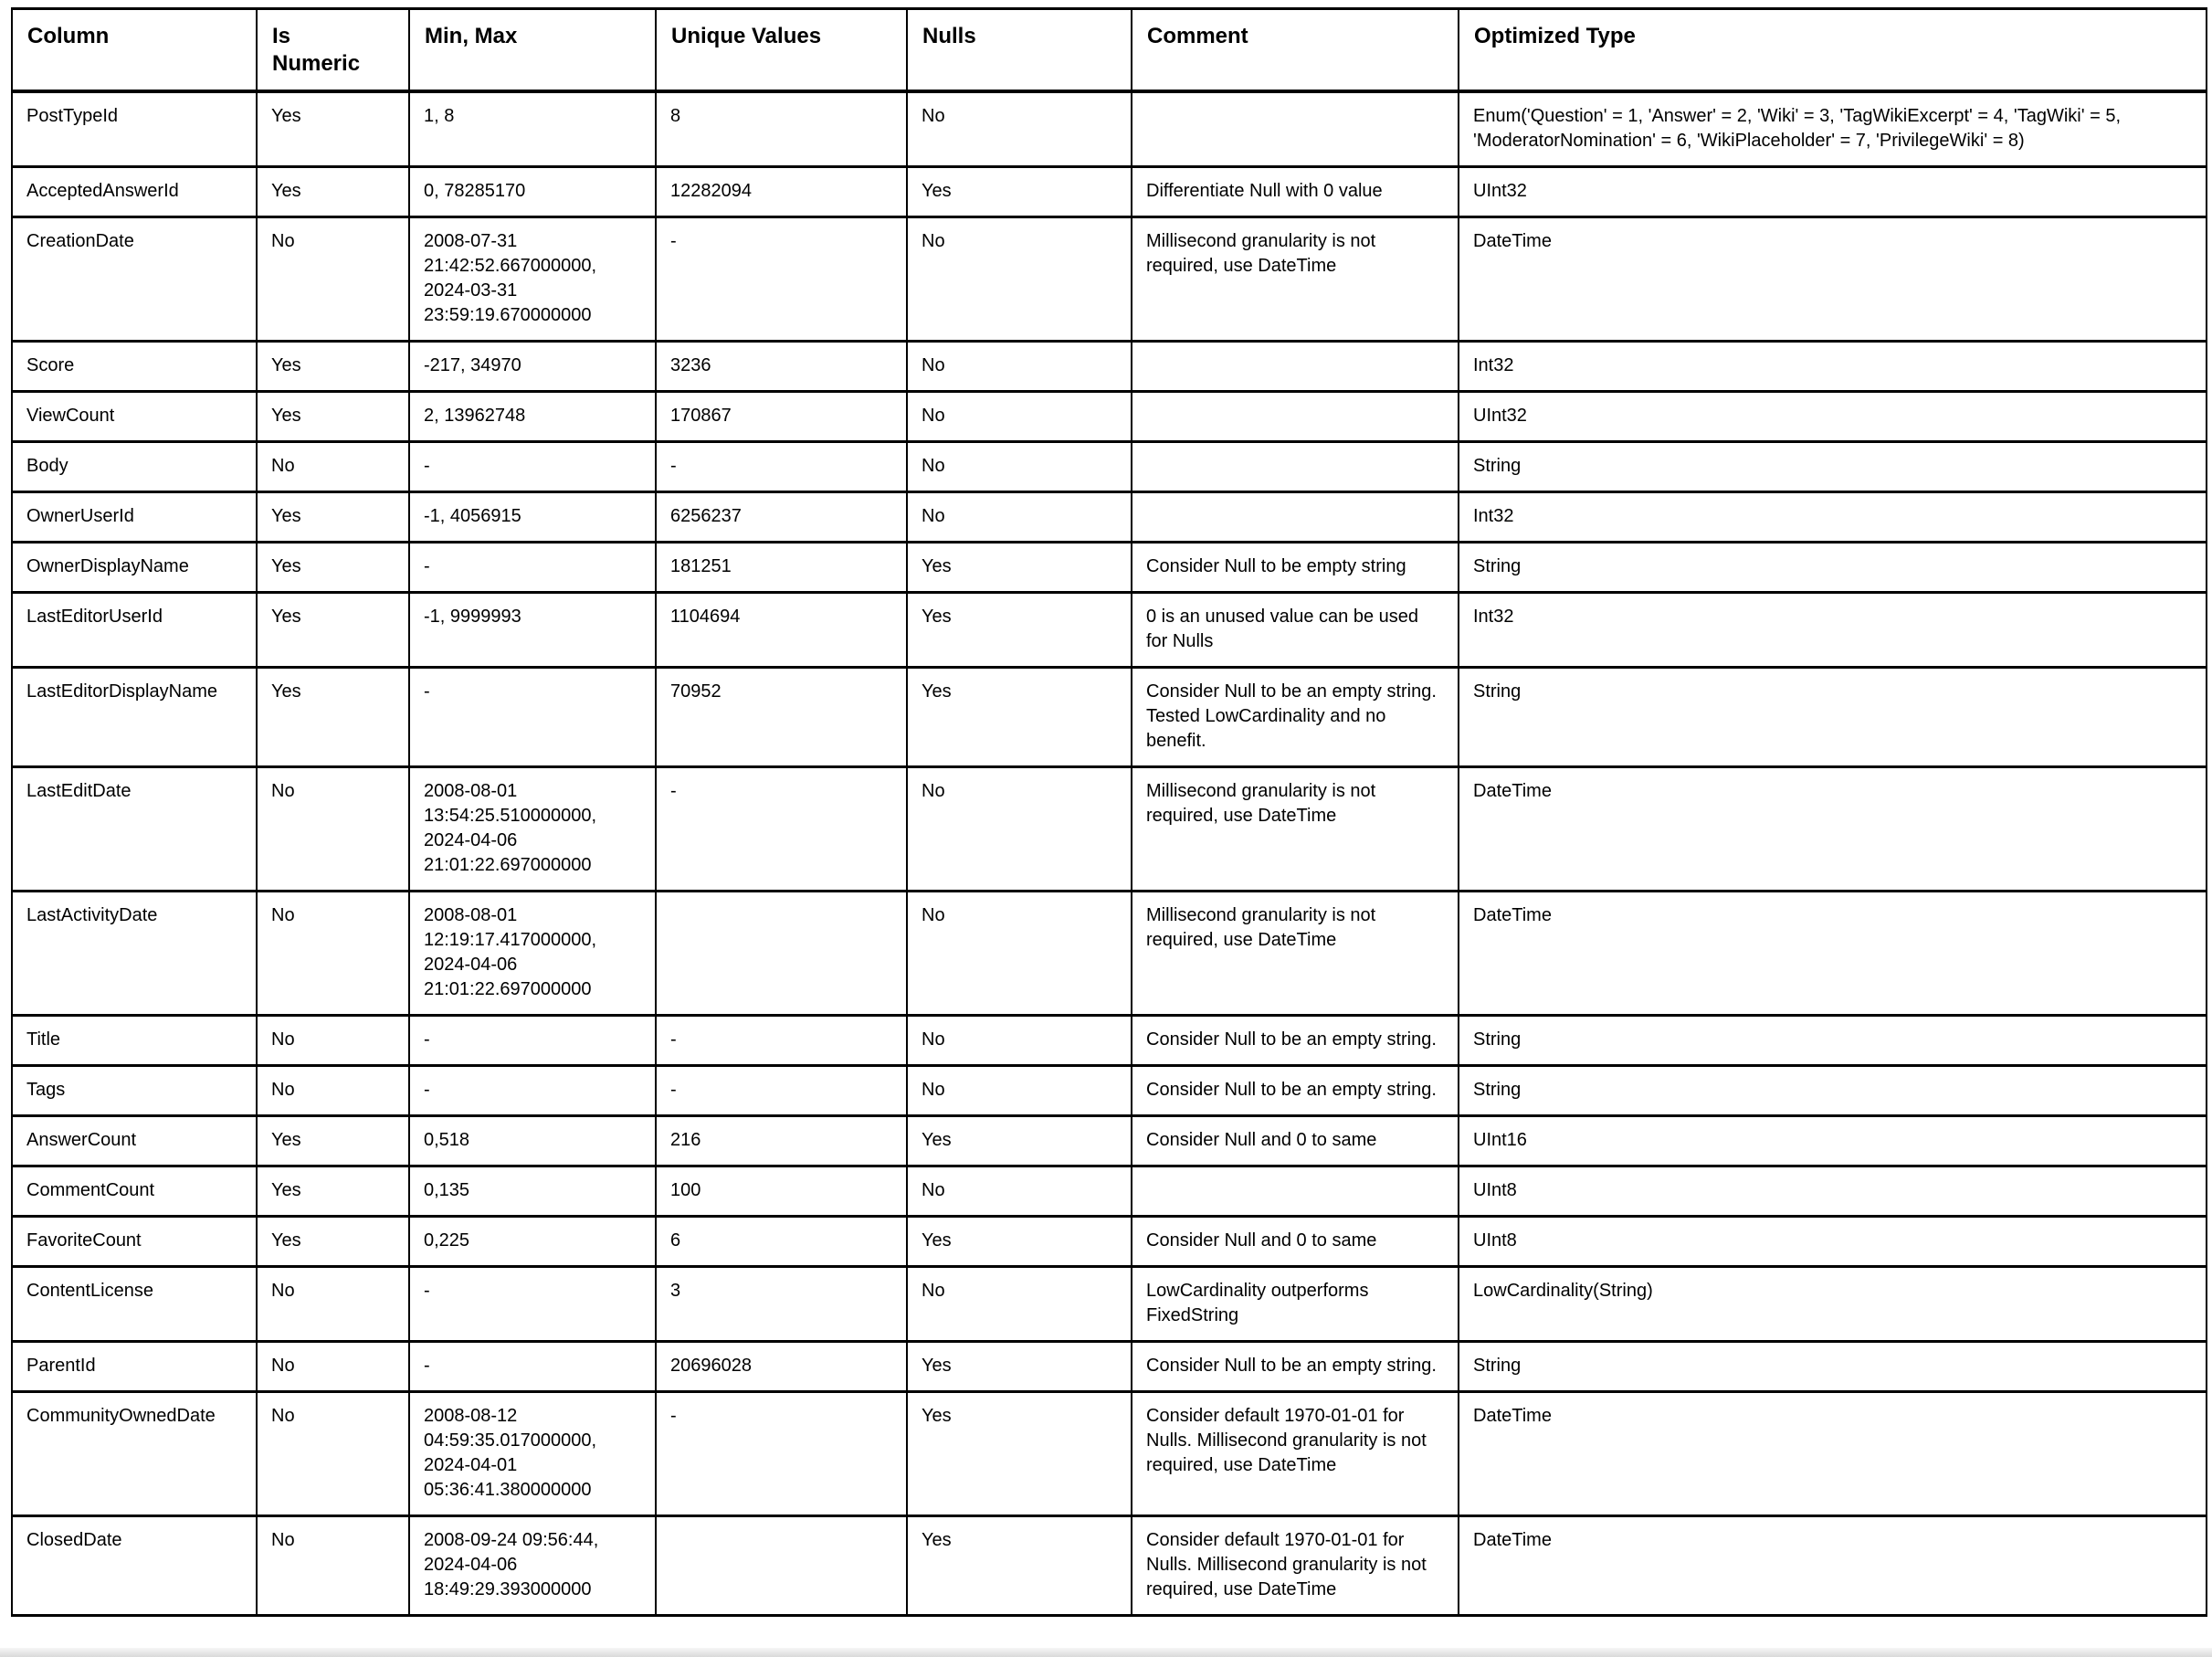  I want to click on cell-unique-values: 216, so click(782, 1140).